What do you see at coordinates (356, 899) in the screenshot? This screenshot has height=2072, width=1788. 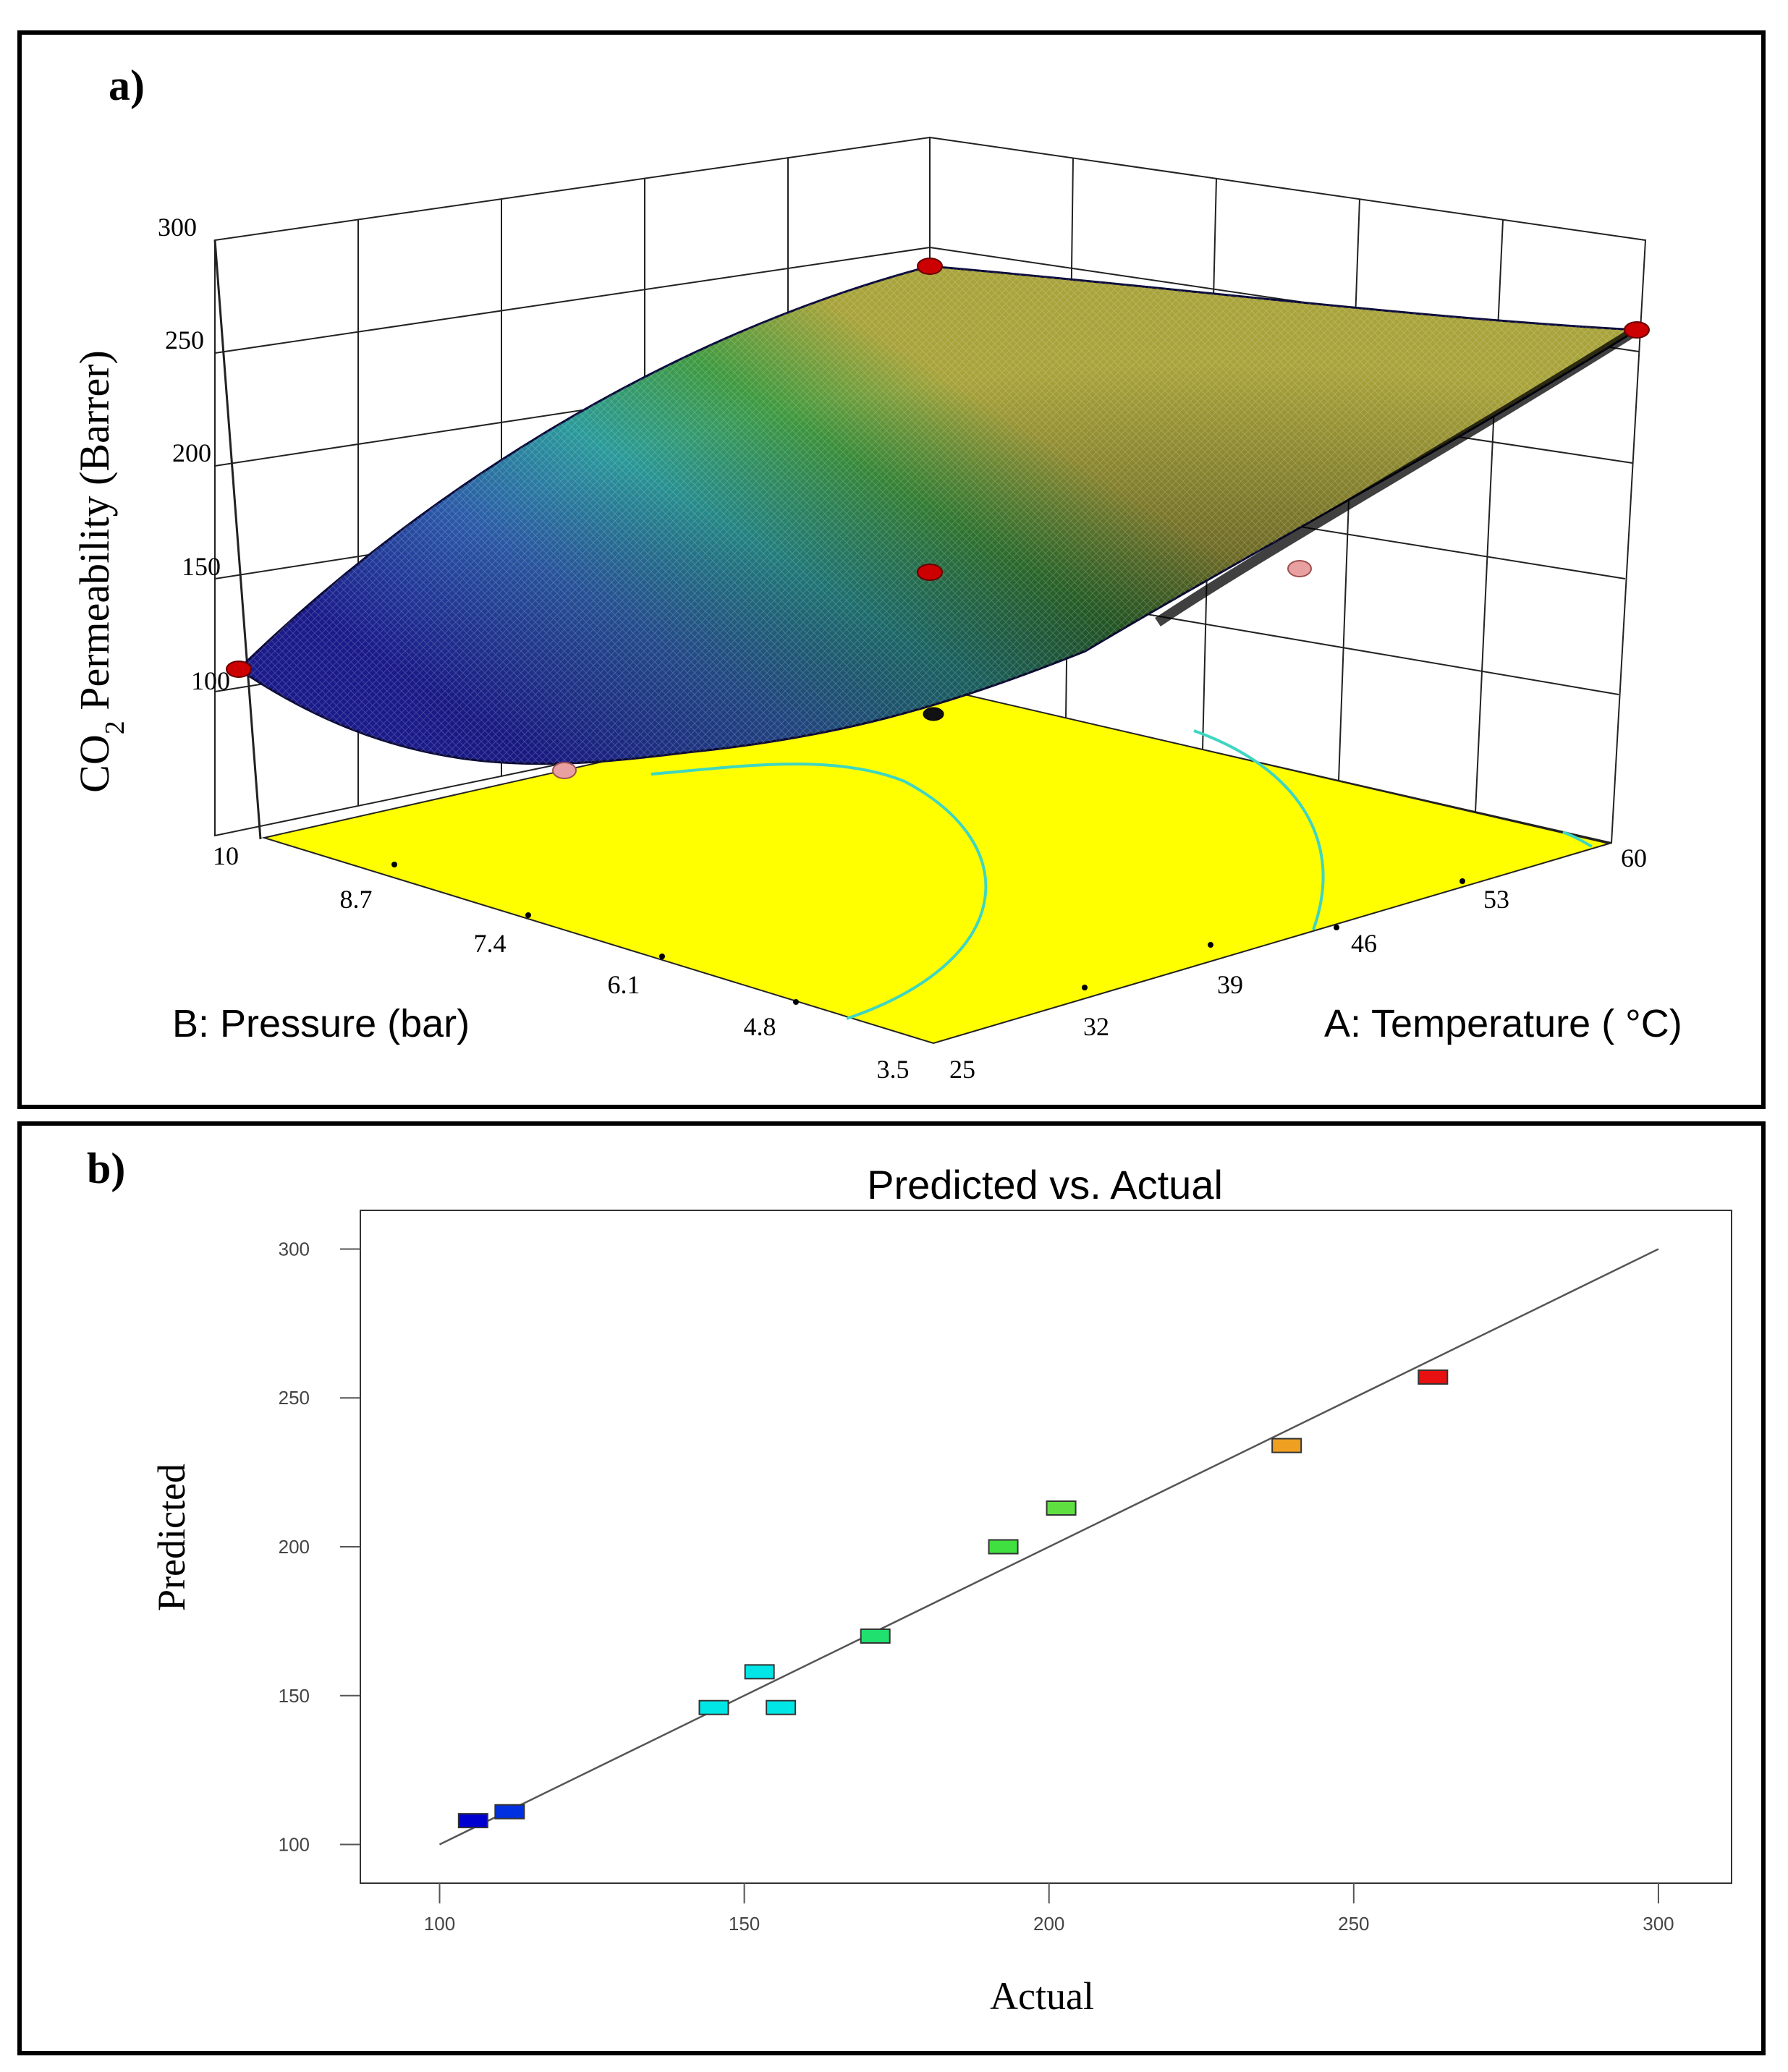 I see `pressure-tick-label: 8.7` at bounding box center [356, 899].